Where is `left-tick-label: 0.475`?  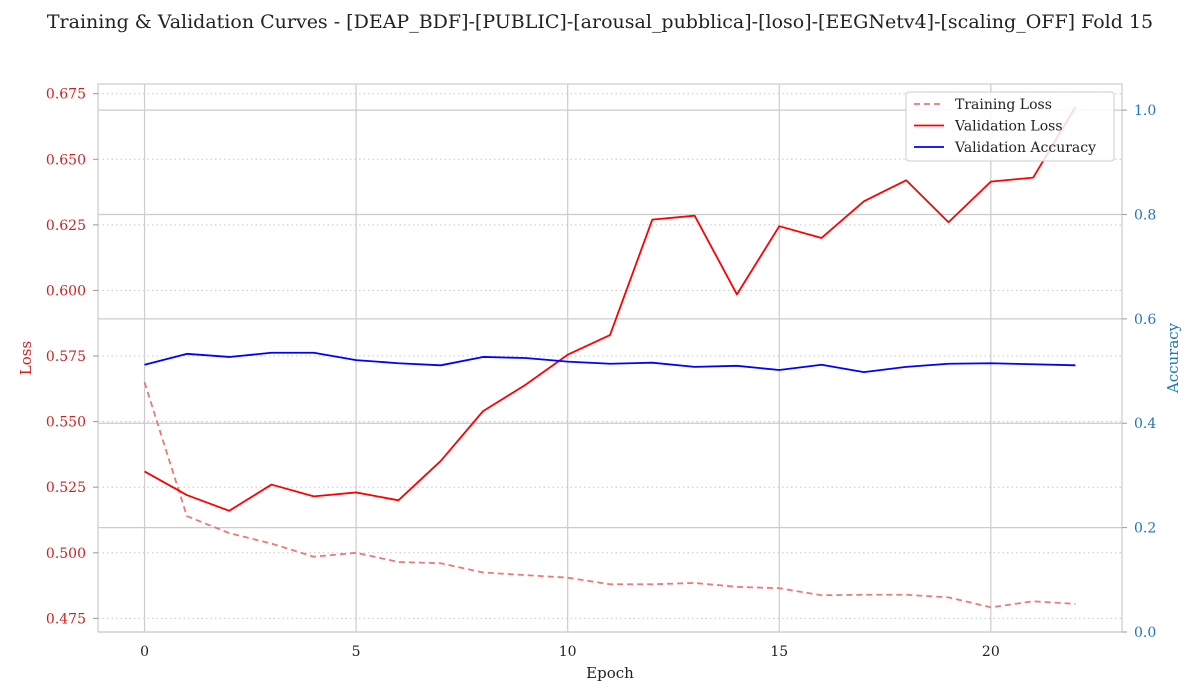
left-tick-label: 0.475 is located at coordinates (66, 619).